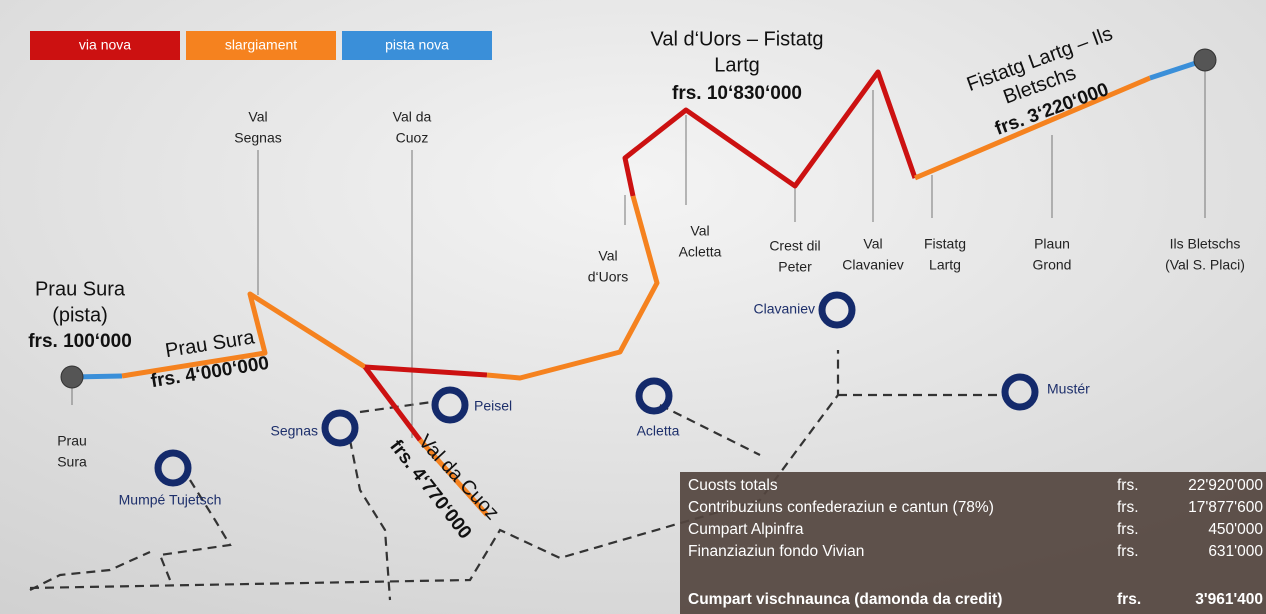  Describe the element at coordinates (412, 117) in the screenshot. I see `point-label: Val da` at that location.